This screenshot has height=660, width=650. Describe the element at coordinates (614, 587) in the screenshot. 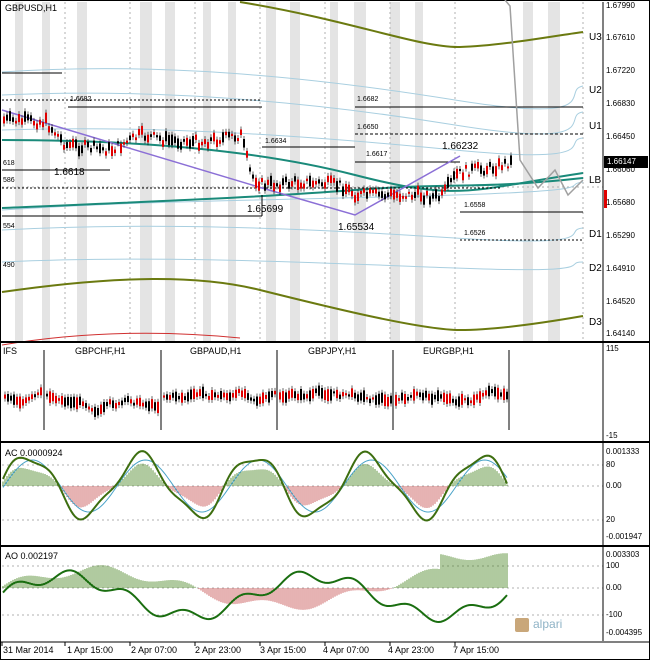

I see `ao-axis-tick: 0.00` at that location.